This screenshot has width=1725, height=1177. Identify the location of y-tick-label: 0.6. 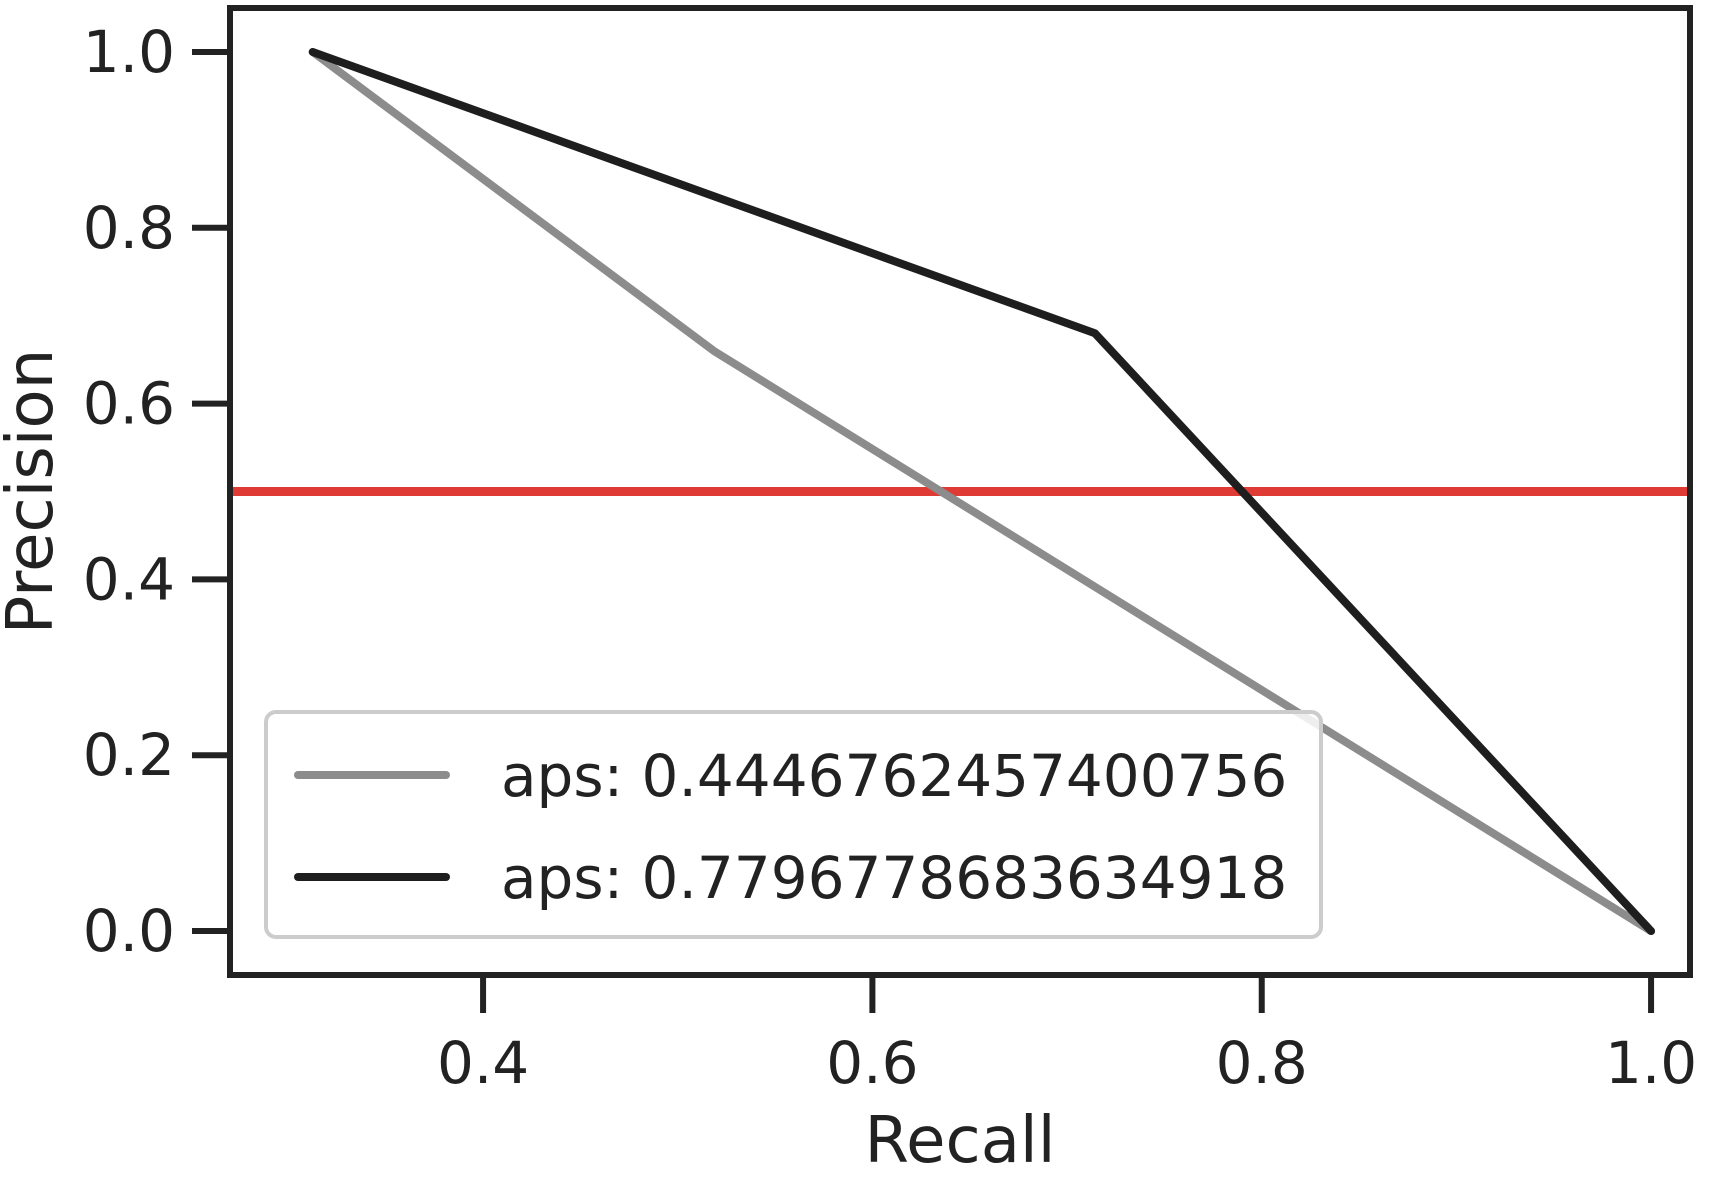
(129, 404).